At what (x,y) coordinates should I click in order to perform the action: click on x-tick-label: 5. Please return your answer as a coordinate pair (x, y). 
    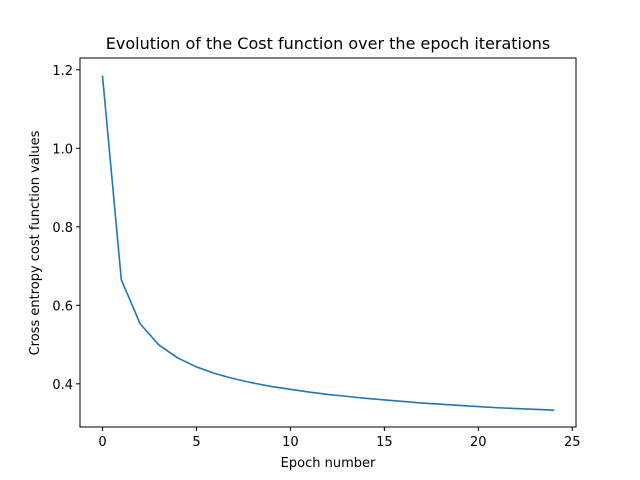
    Looking at the image, I should click on (196, 442).